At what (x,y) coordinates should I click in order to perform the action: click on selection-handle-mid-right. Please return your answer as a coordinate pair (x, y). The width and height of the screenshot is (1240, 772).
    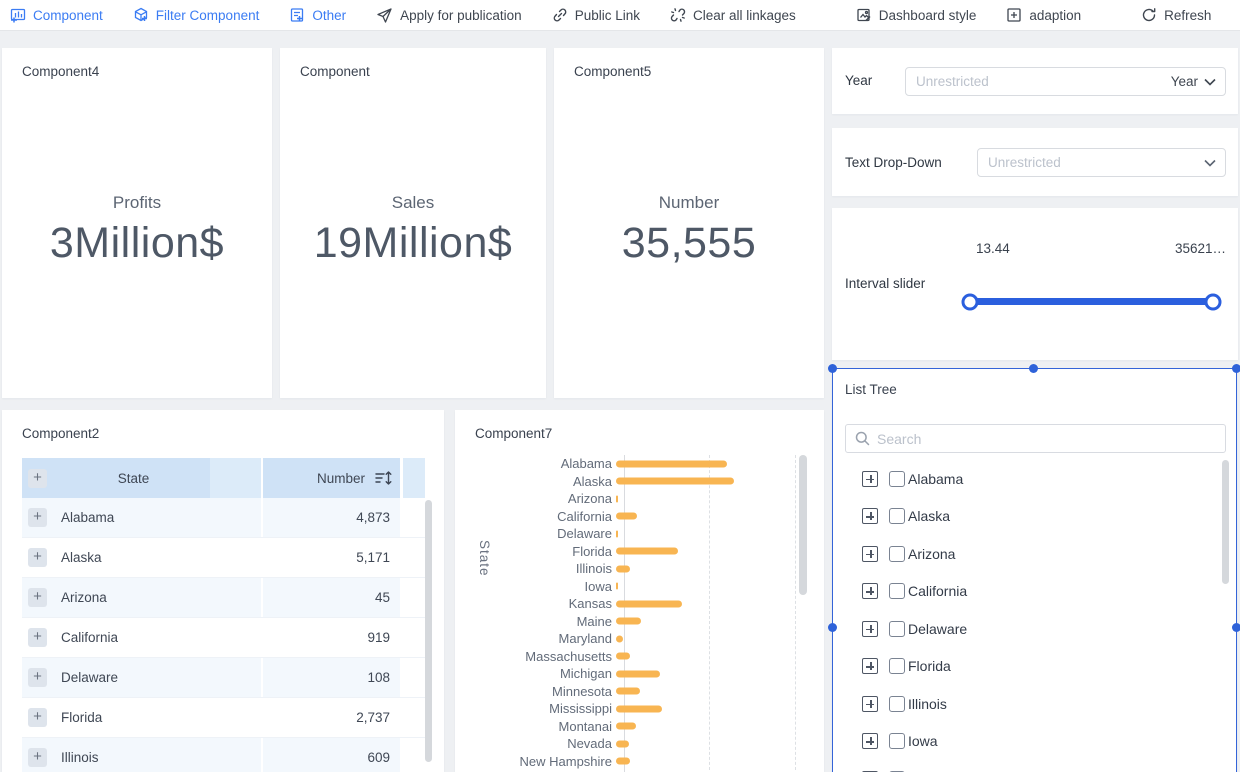
    Looking at the image, I should click on (1236, 627).